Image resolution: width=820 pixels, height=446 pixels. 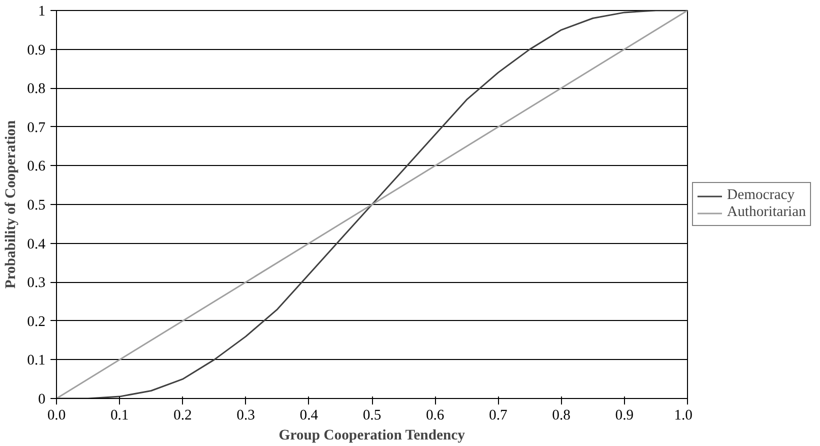 I want to click on x-tick-label: 0.9, so click(x=624, y=416).